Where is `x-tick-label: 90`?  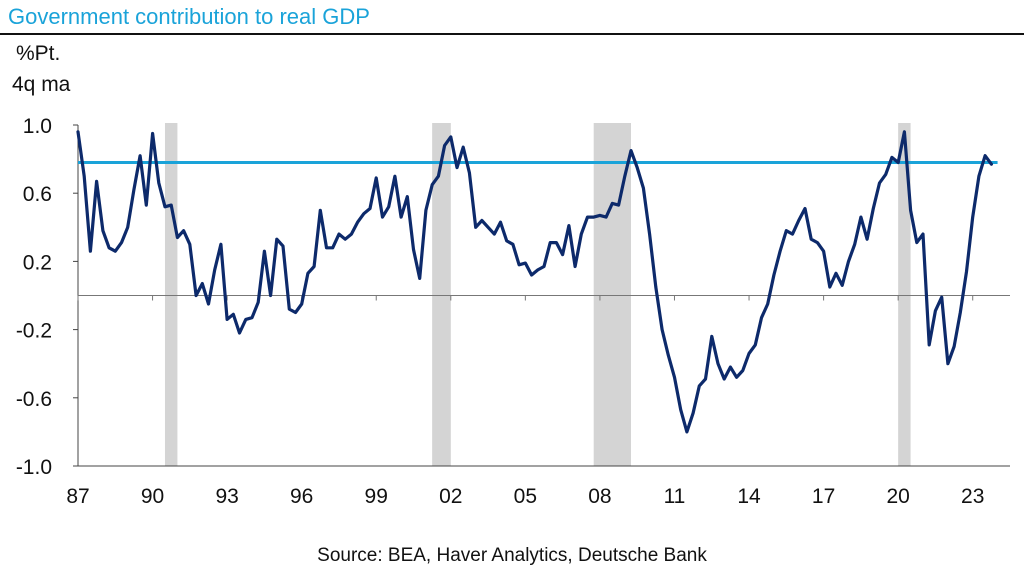
x-tick-label: 90 is located at coordinates (152, 496).